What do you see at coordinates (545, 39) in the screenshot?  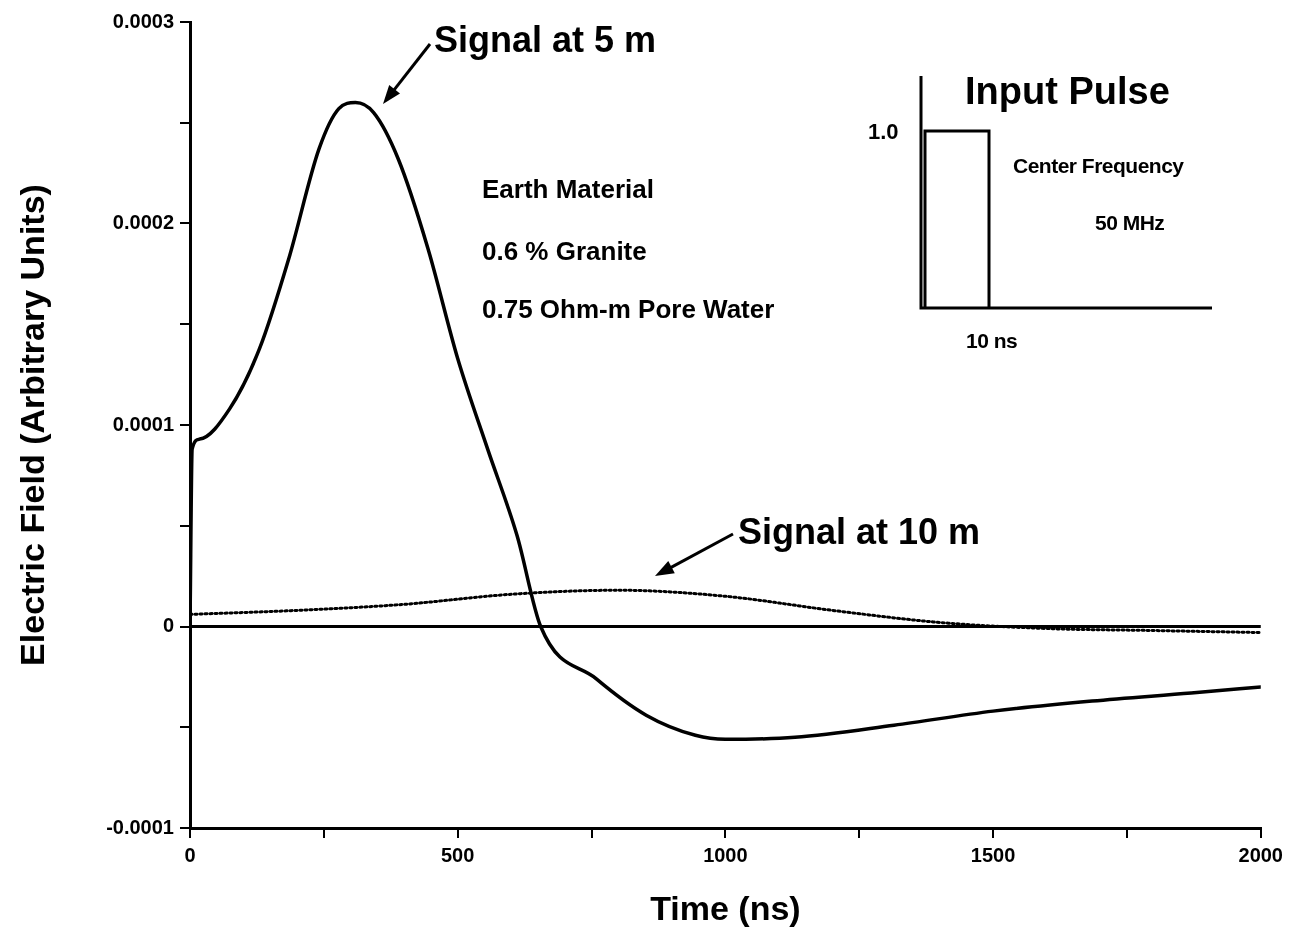 I see `annotation: Signal at 5 m` at bounding box center [545, 39].